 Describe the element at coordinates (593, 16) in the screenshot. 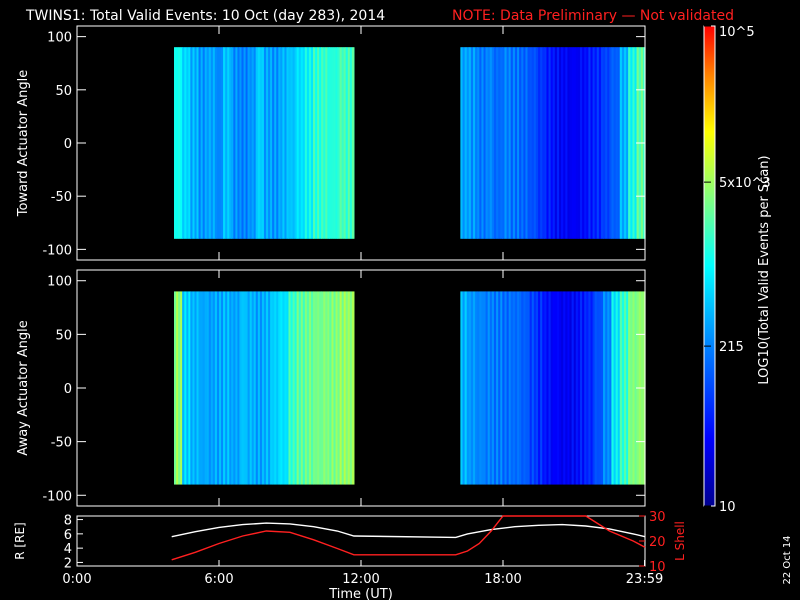

I see `note-text: NOTE: Data Preliminary — Not validated` at that location.